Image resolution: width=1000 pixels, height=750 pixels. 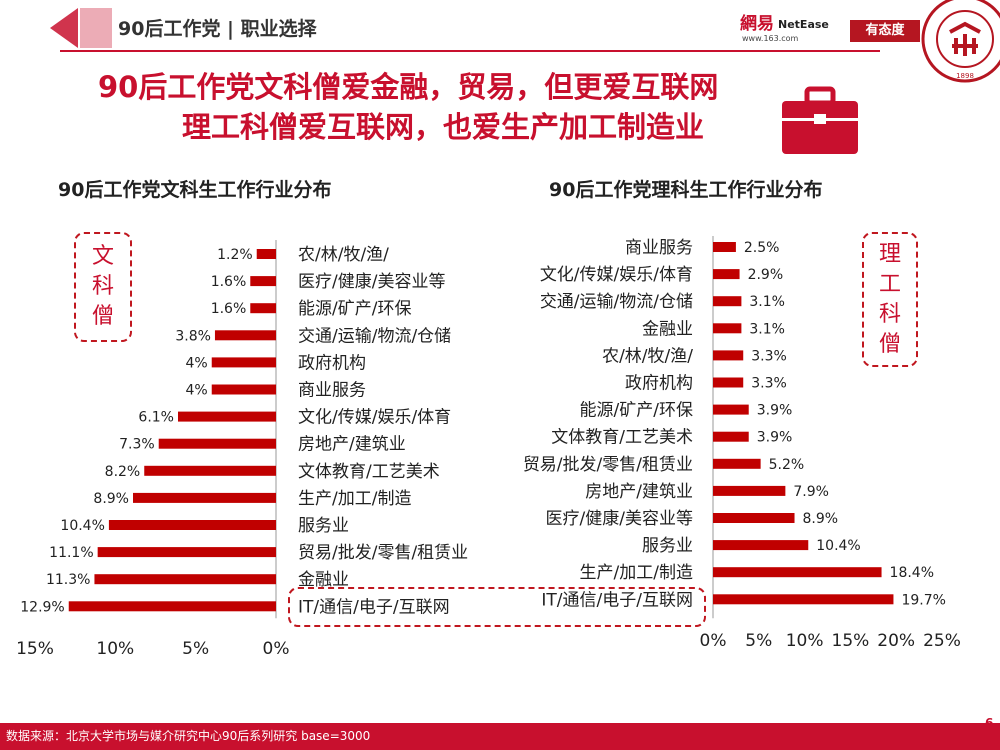 What do you see at coordinates (369, 472) in the screenshot?
I see `left-category-label: 文体教育/工艺美术` at bounding box center [369, 472].